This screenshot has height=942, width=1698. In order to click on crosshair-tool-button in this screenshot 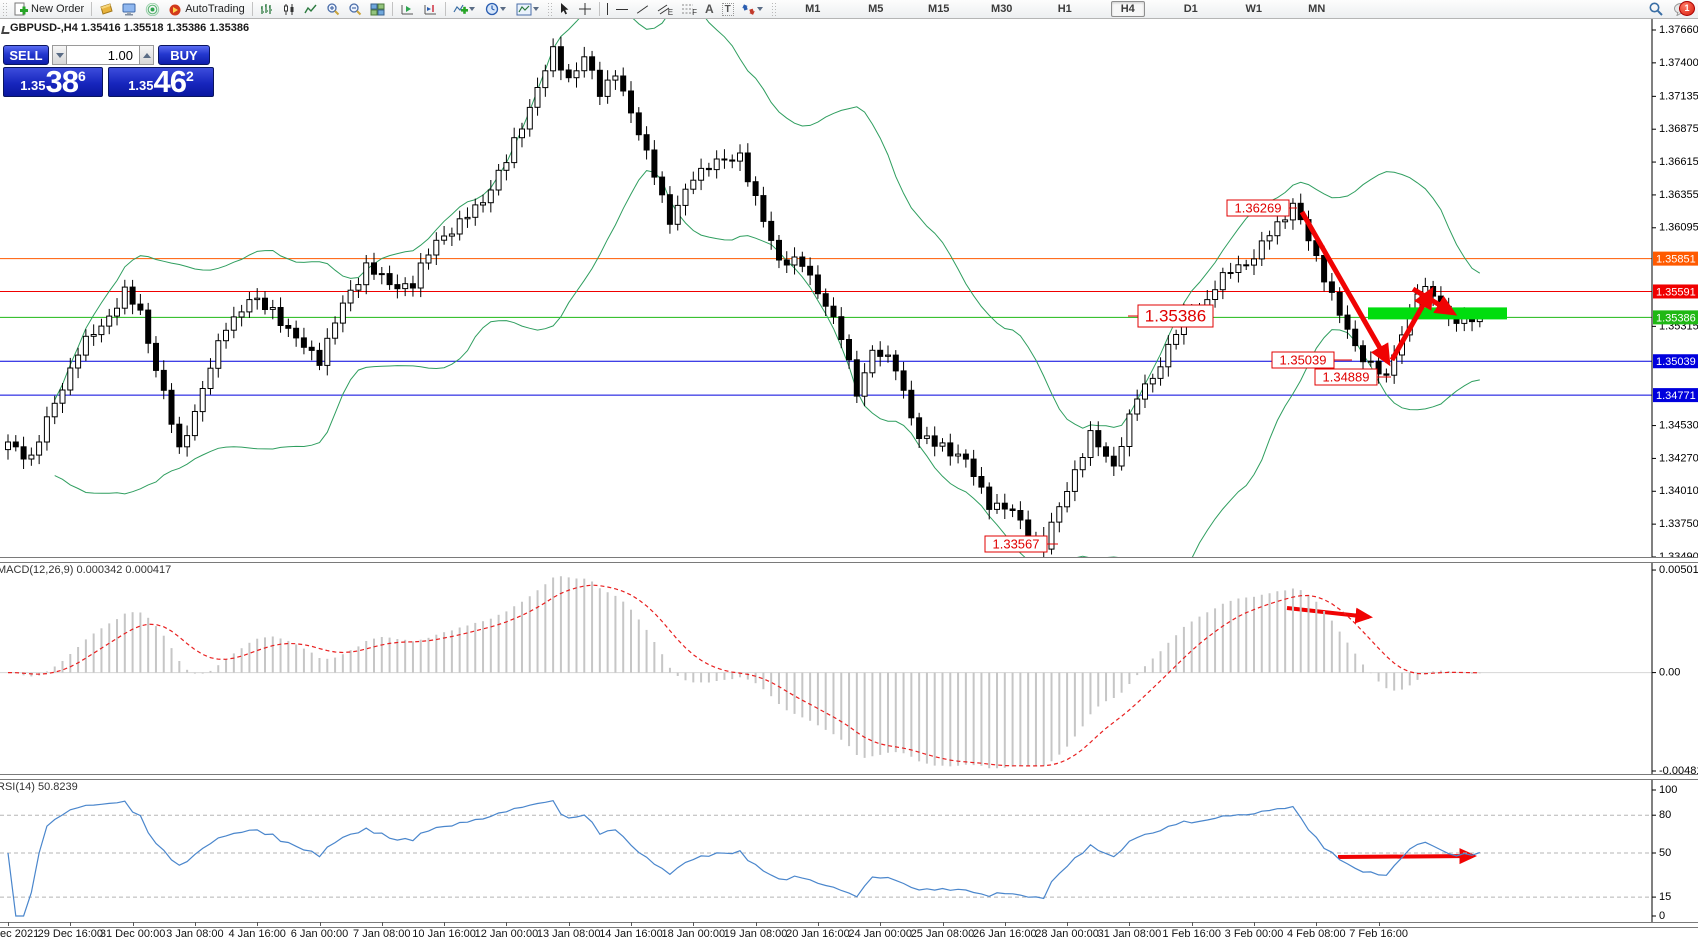, I will do `click(585, 9)`.